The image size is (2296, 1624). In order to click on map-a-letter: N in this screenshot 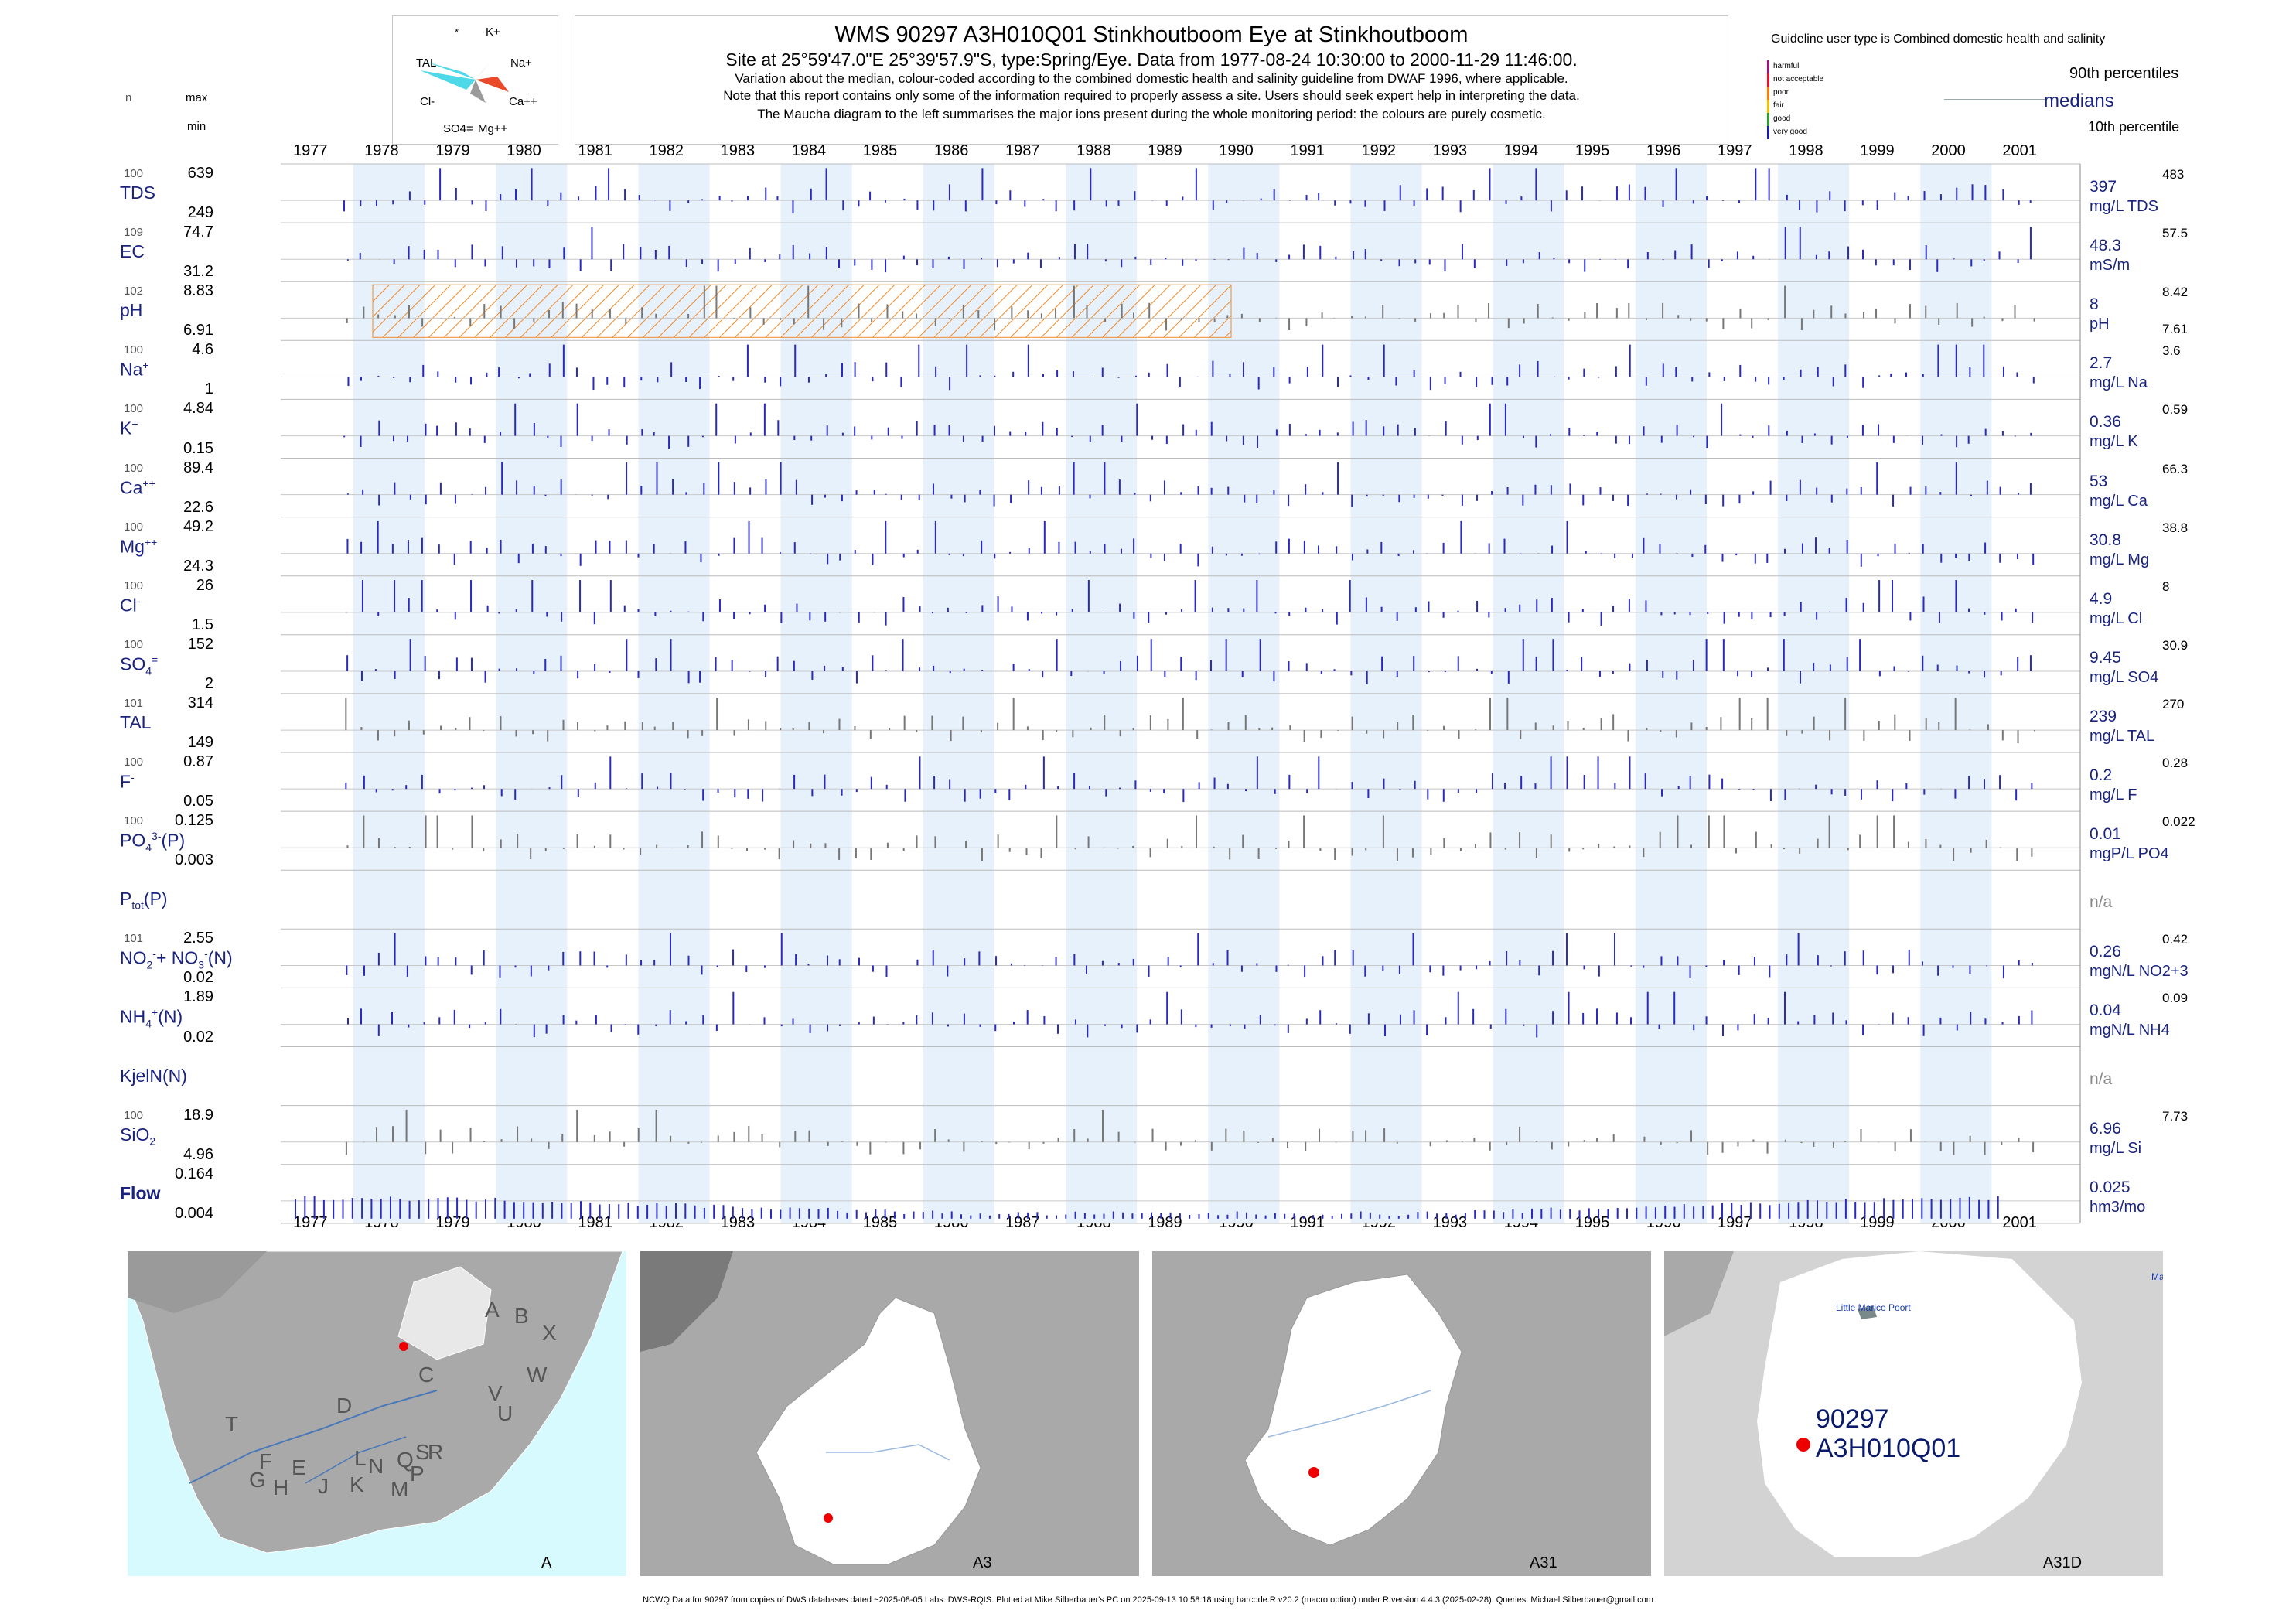, I will do `click(376, 1466)`.